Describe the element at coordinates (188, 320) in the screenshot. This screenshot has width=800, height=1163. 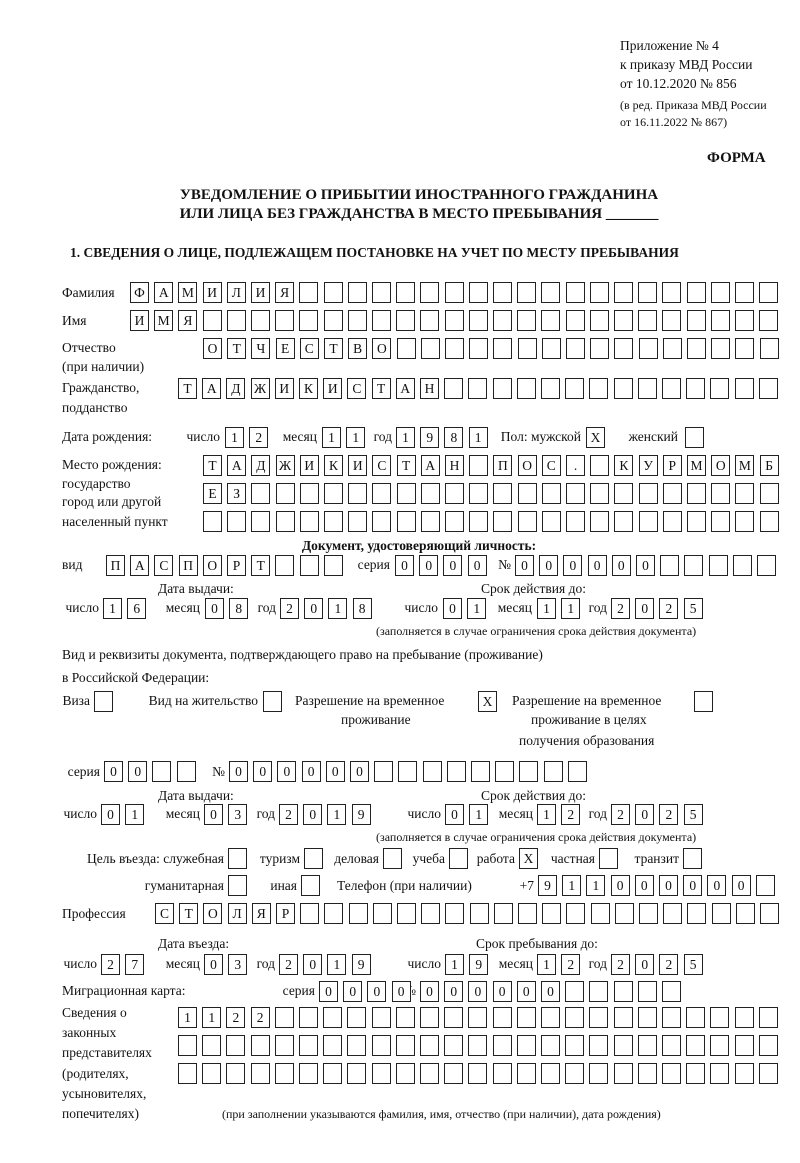
I see `char-box: Я` at that location.